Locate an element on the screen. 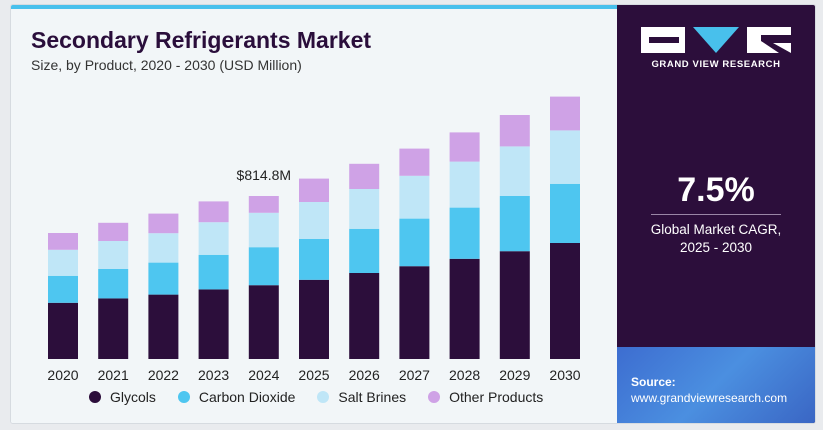  source-label: Source: is located at coordinates (653, 382).